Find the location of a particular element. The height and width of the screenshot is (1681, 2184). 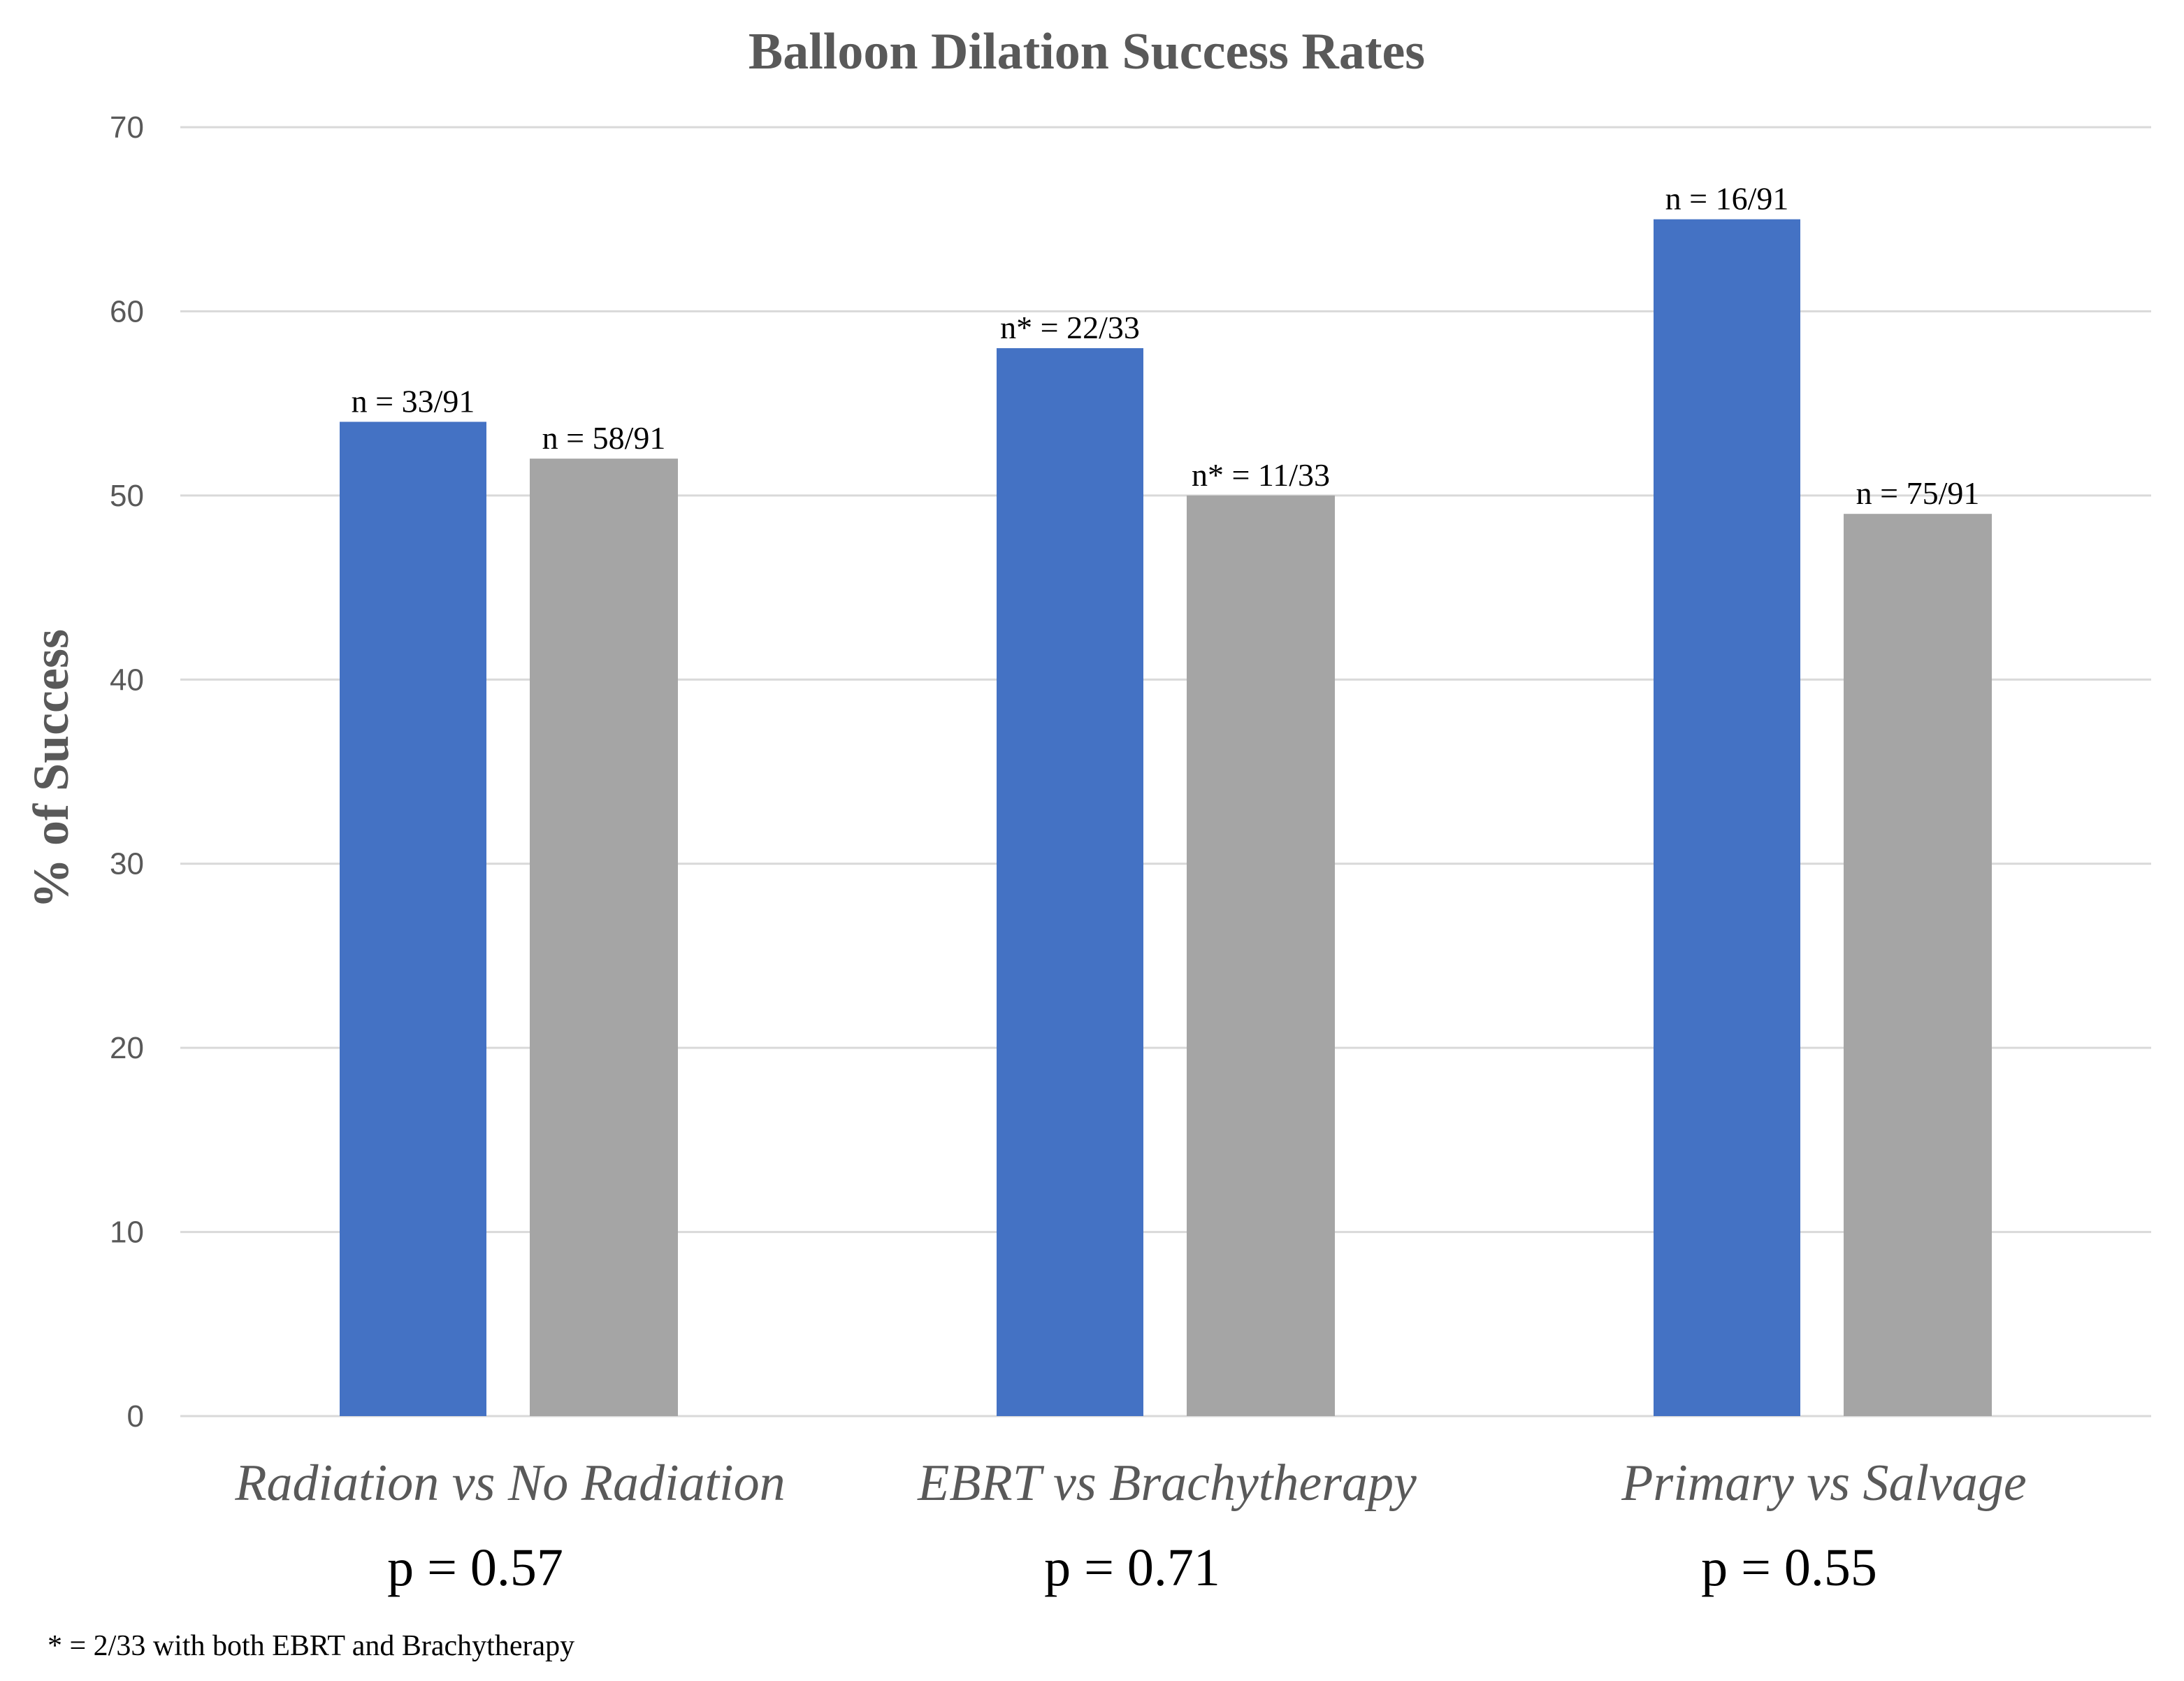

data-label: n = 58/91 is located at coordinates (604, 438).